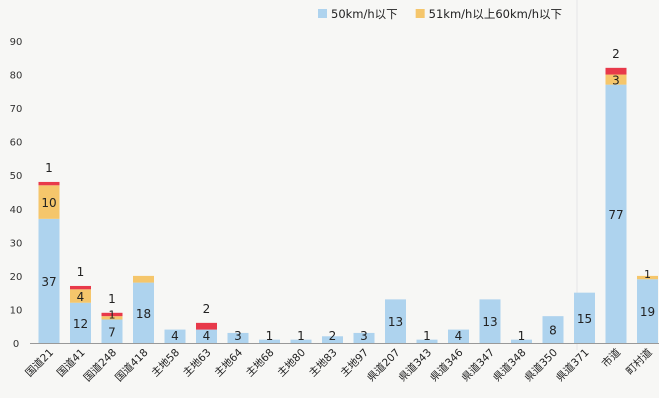  Describe the element at coordinates (541, 365) in the screenshot. I see `x-tick-label: 県道350` at that location.